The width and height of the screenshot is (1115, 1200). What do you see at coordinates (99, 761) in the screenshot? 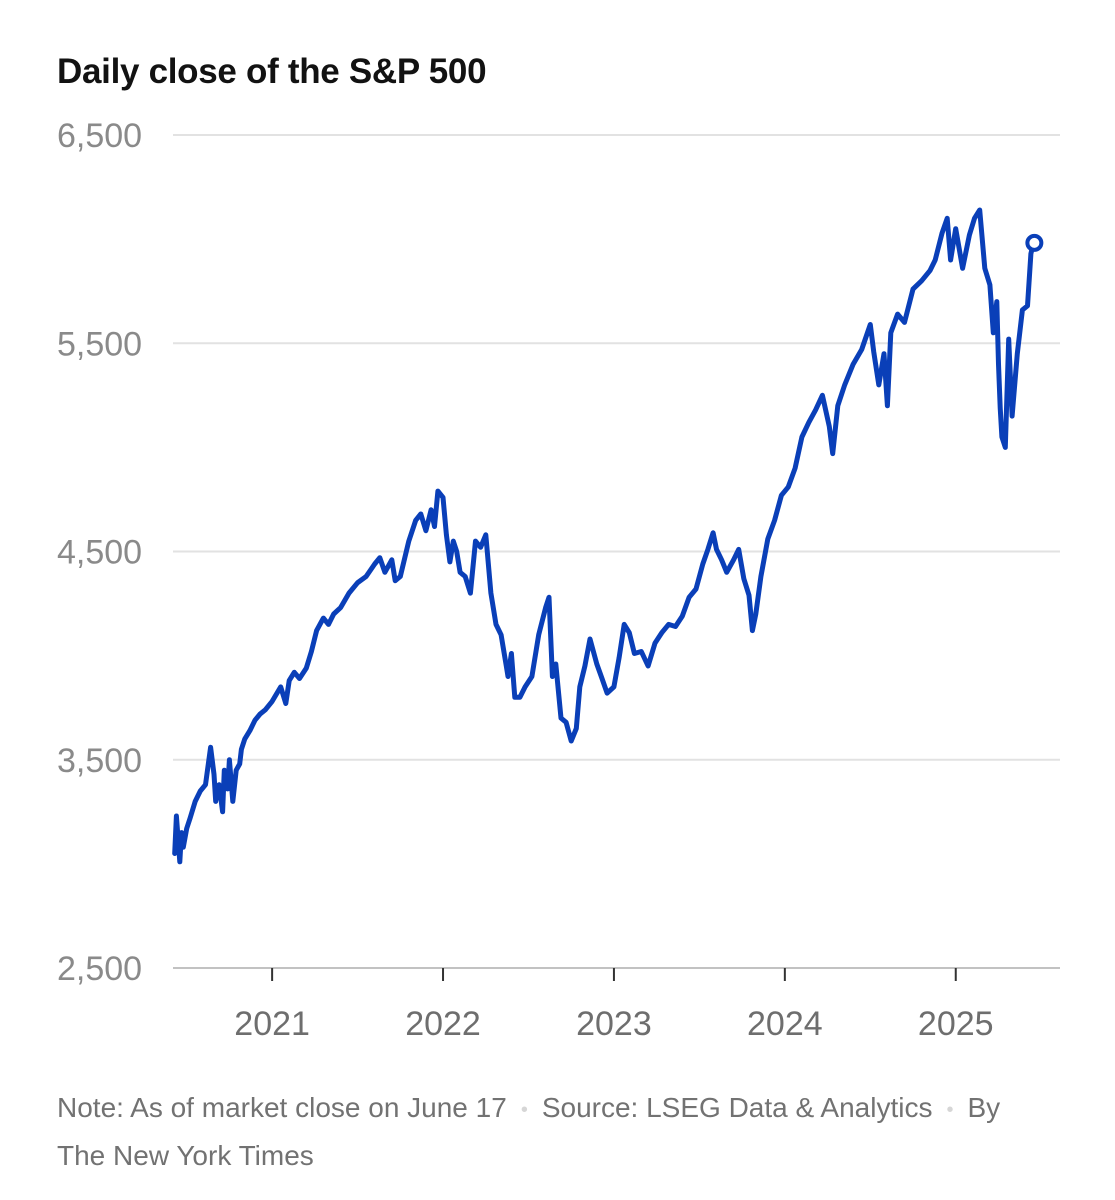
I see `y-tick-label: 3,500` at bounding box center [99, 761].